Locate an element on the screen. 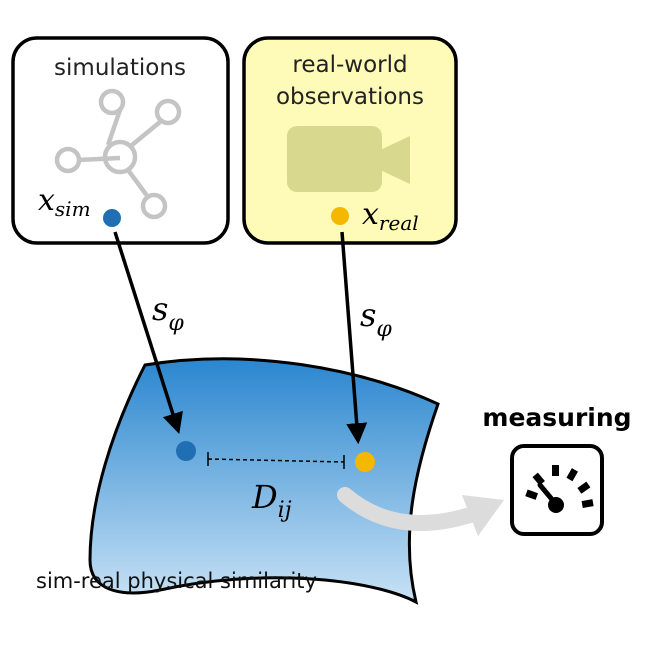  s-phi-left: sφ is located at coordinates (168, 313).